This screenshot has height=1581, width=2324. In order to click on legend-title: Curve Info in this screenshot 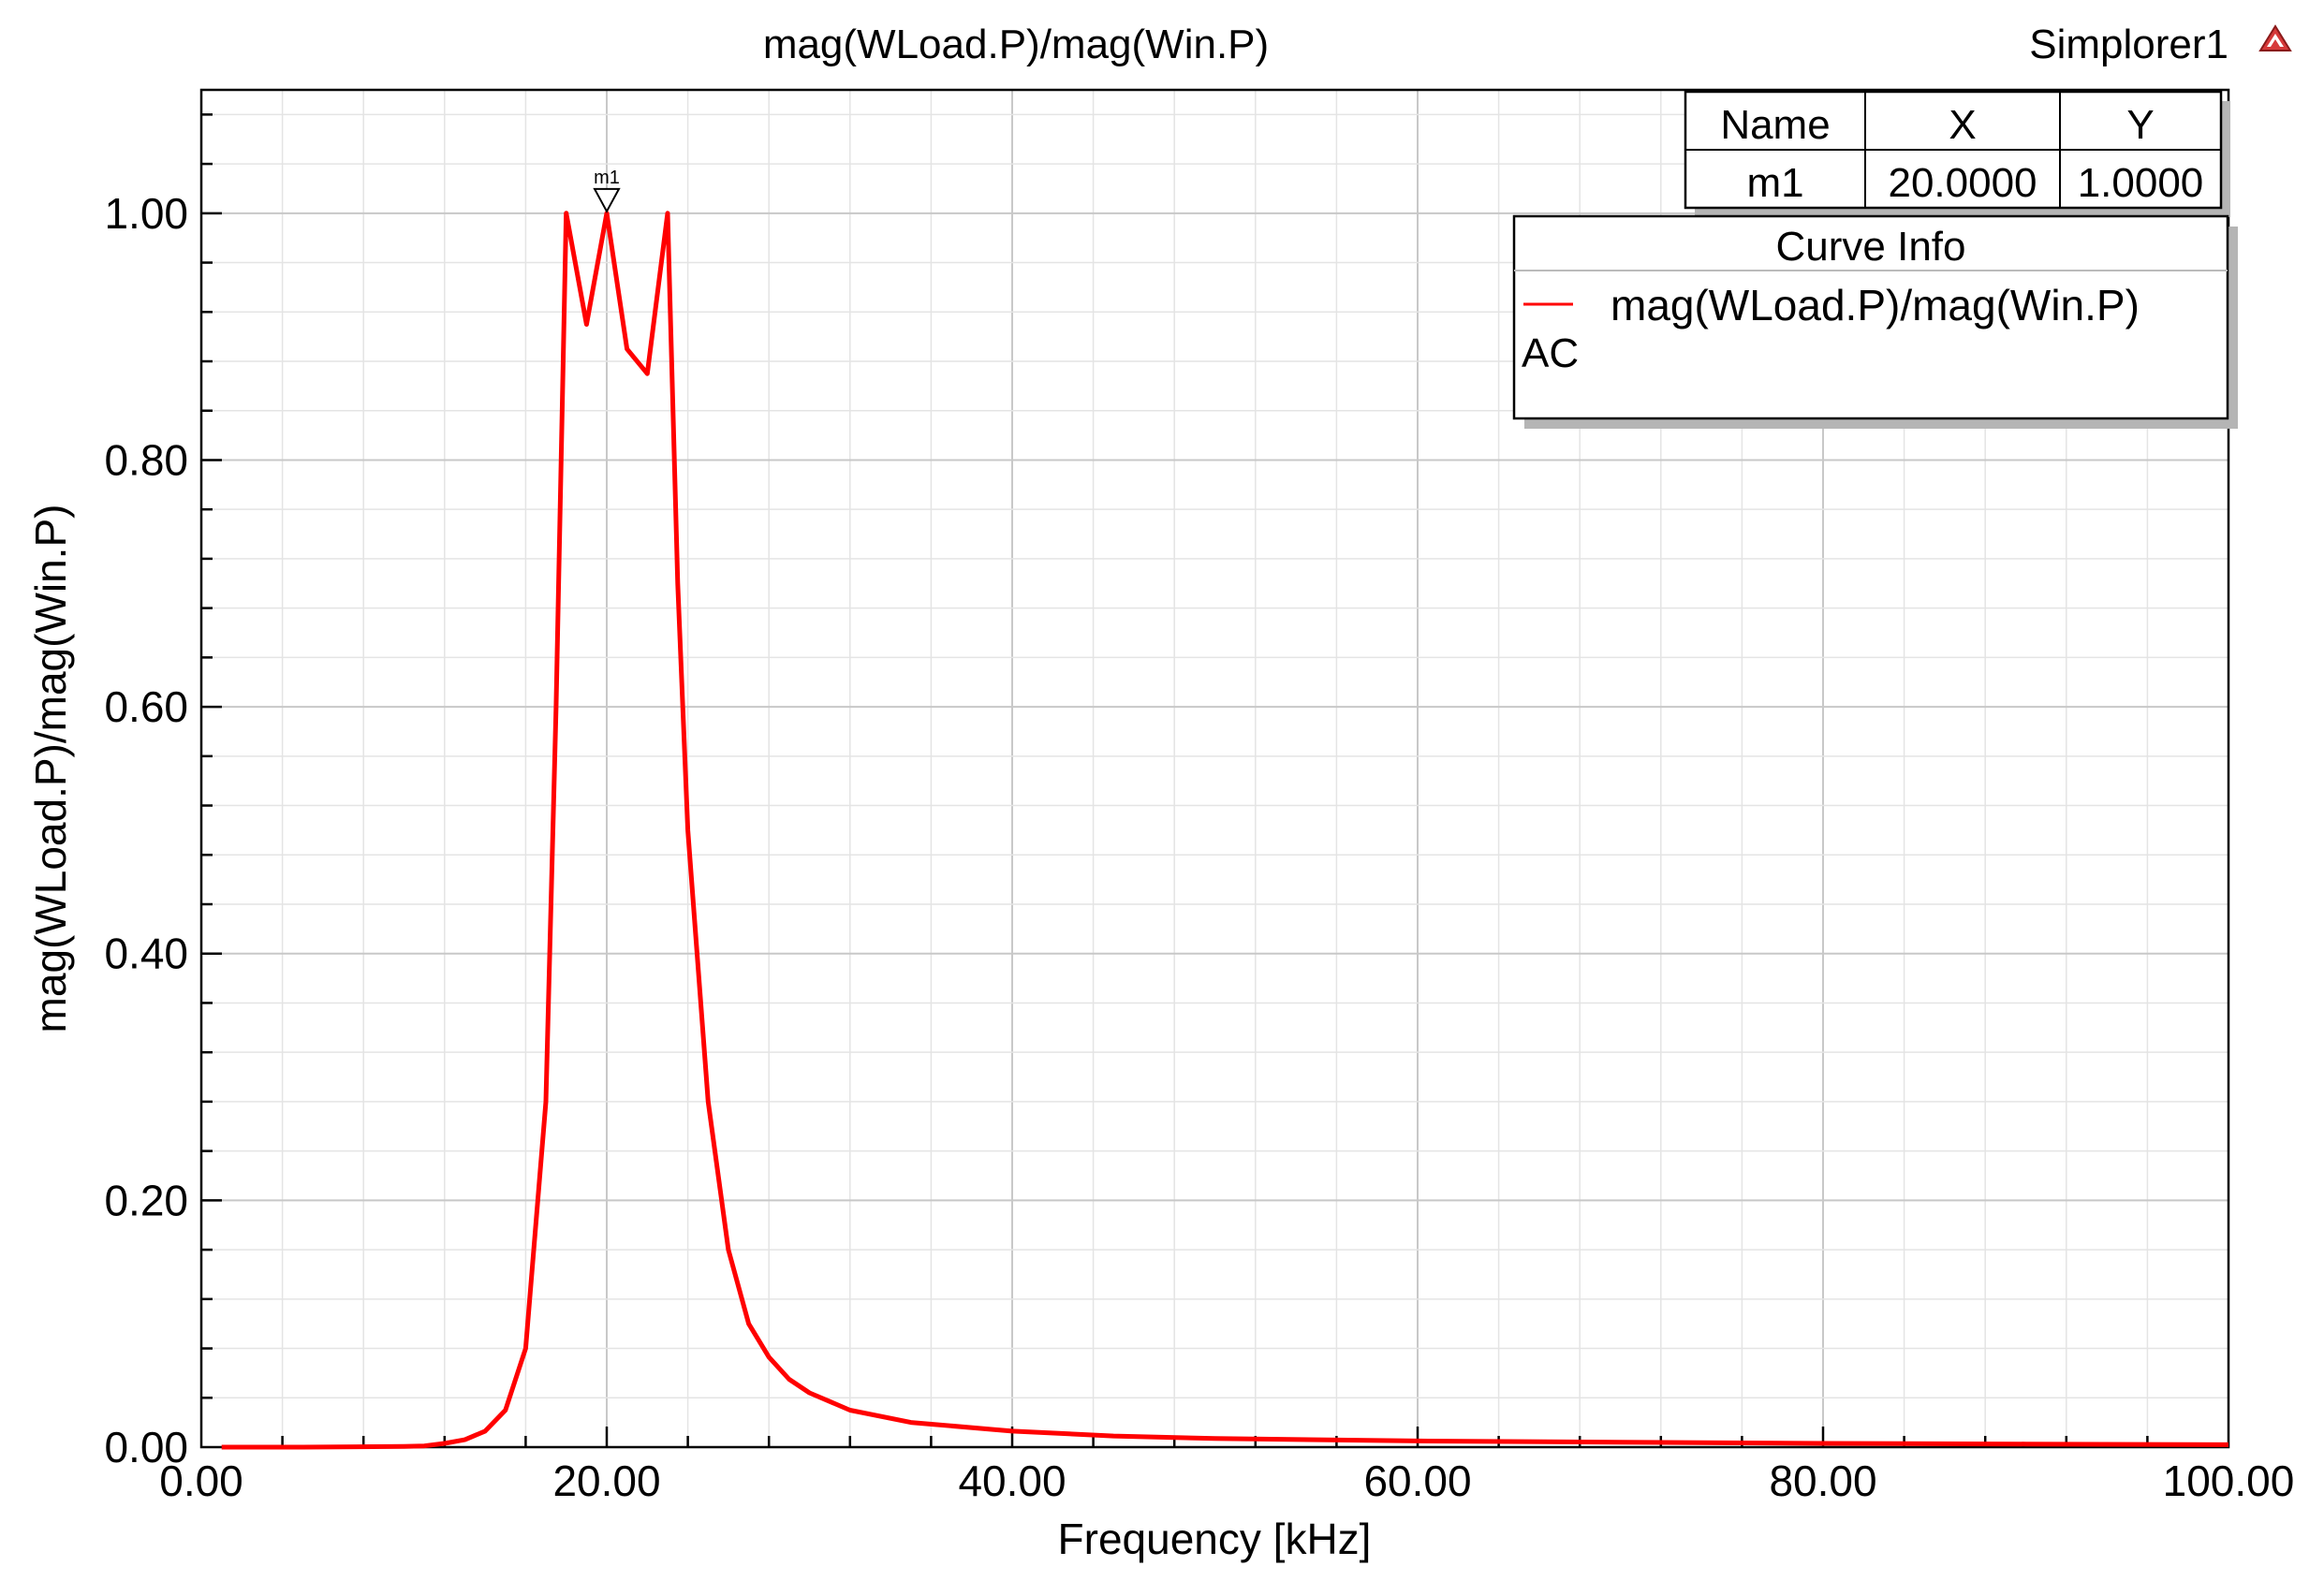, I will do `click(1871, 247)`.